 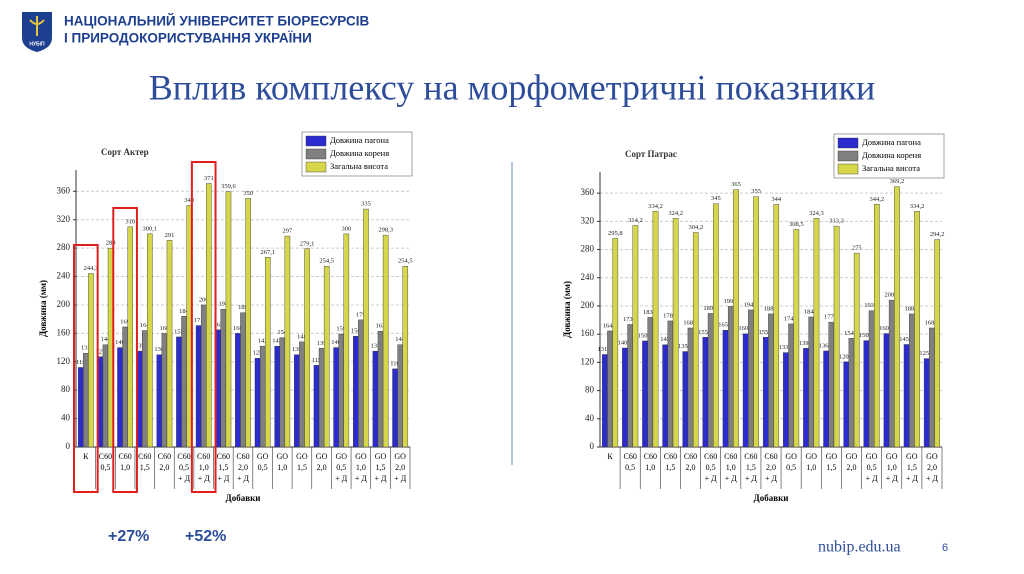 What do you see at coordinates (695, 227) in the screenshot?
I see `value-label: 304,2` at bounding box center [695, 227].